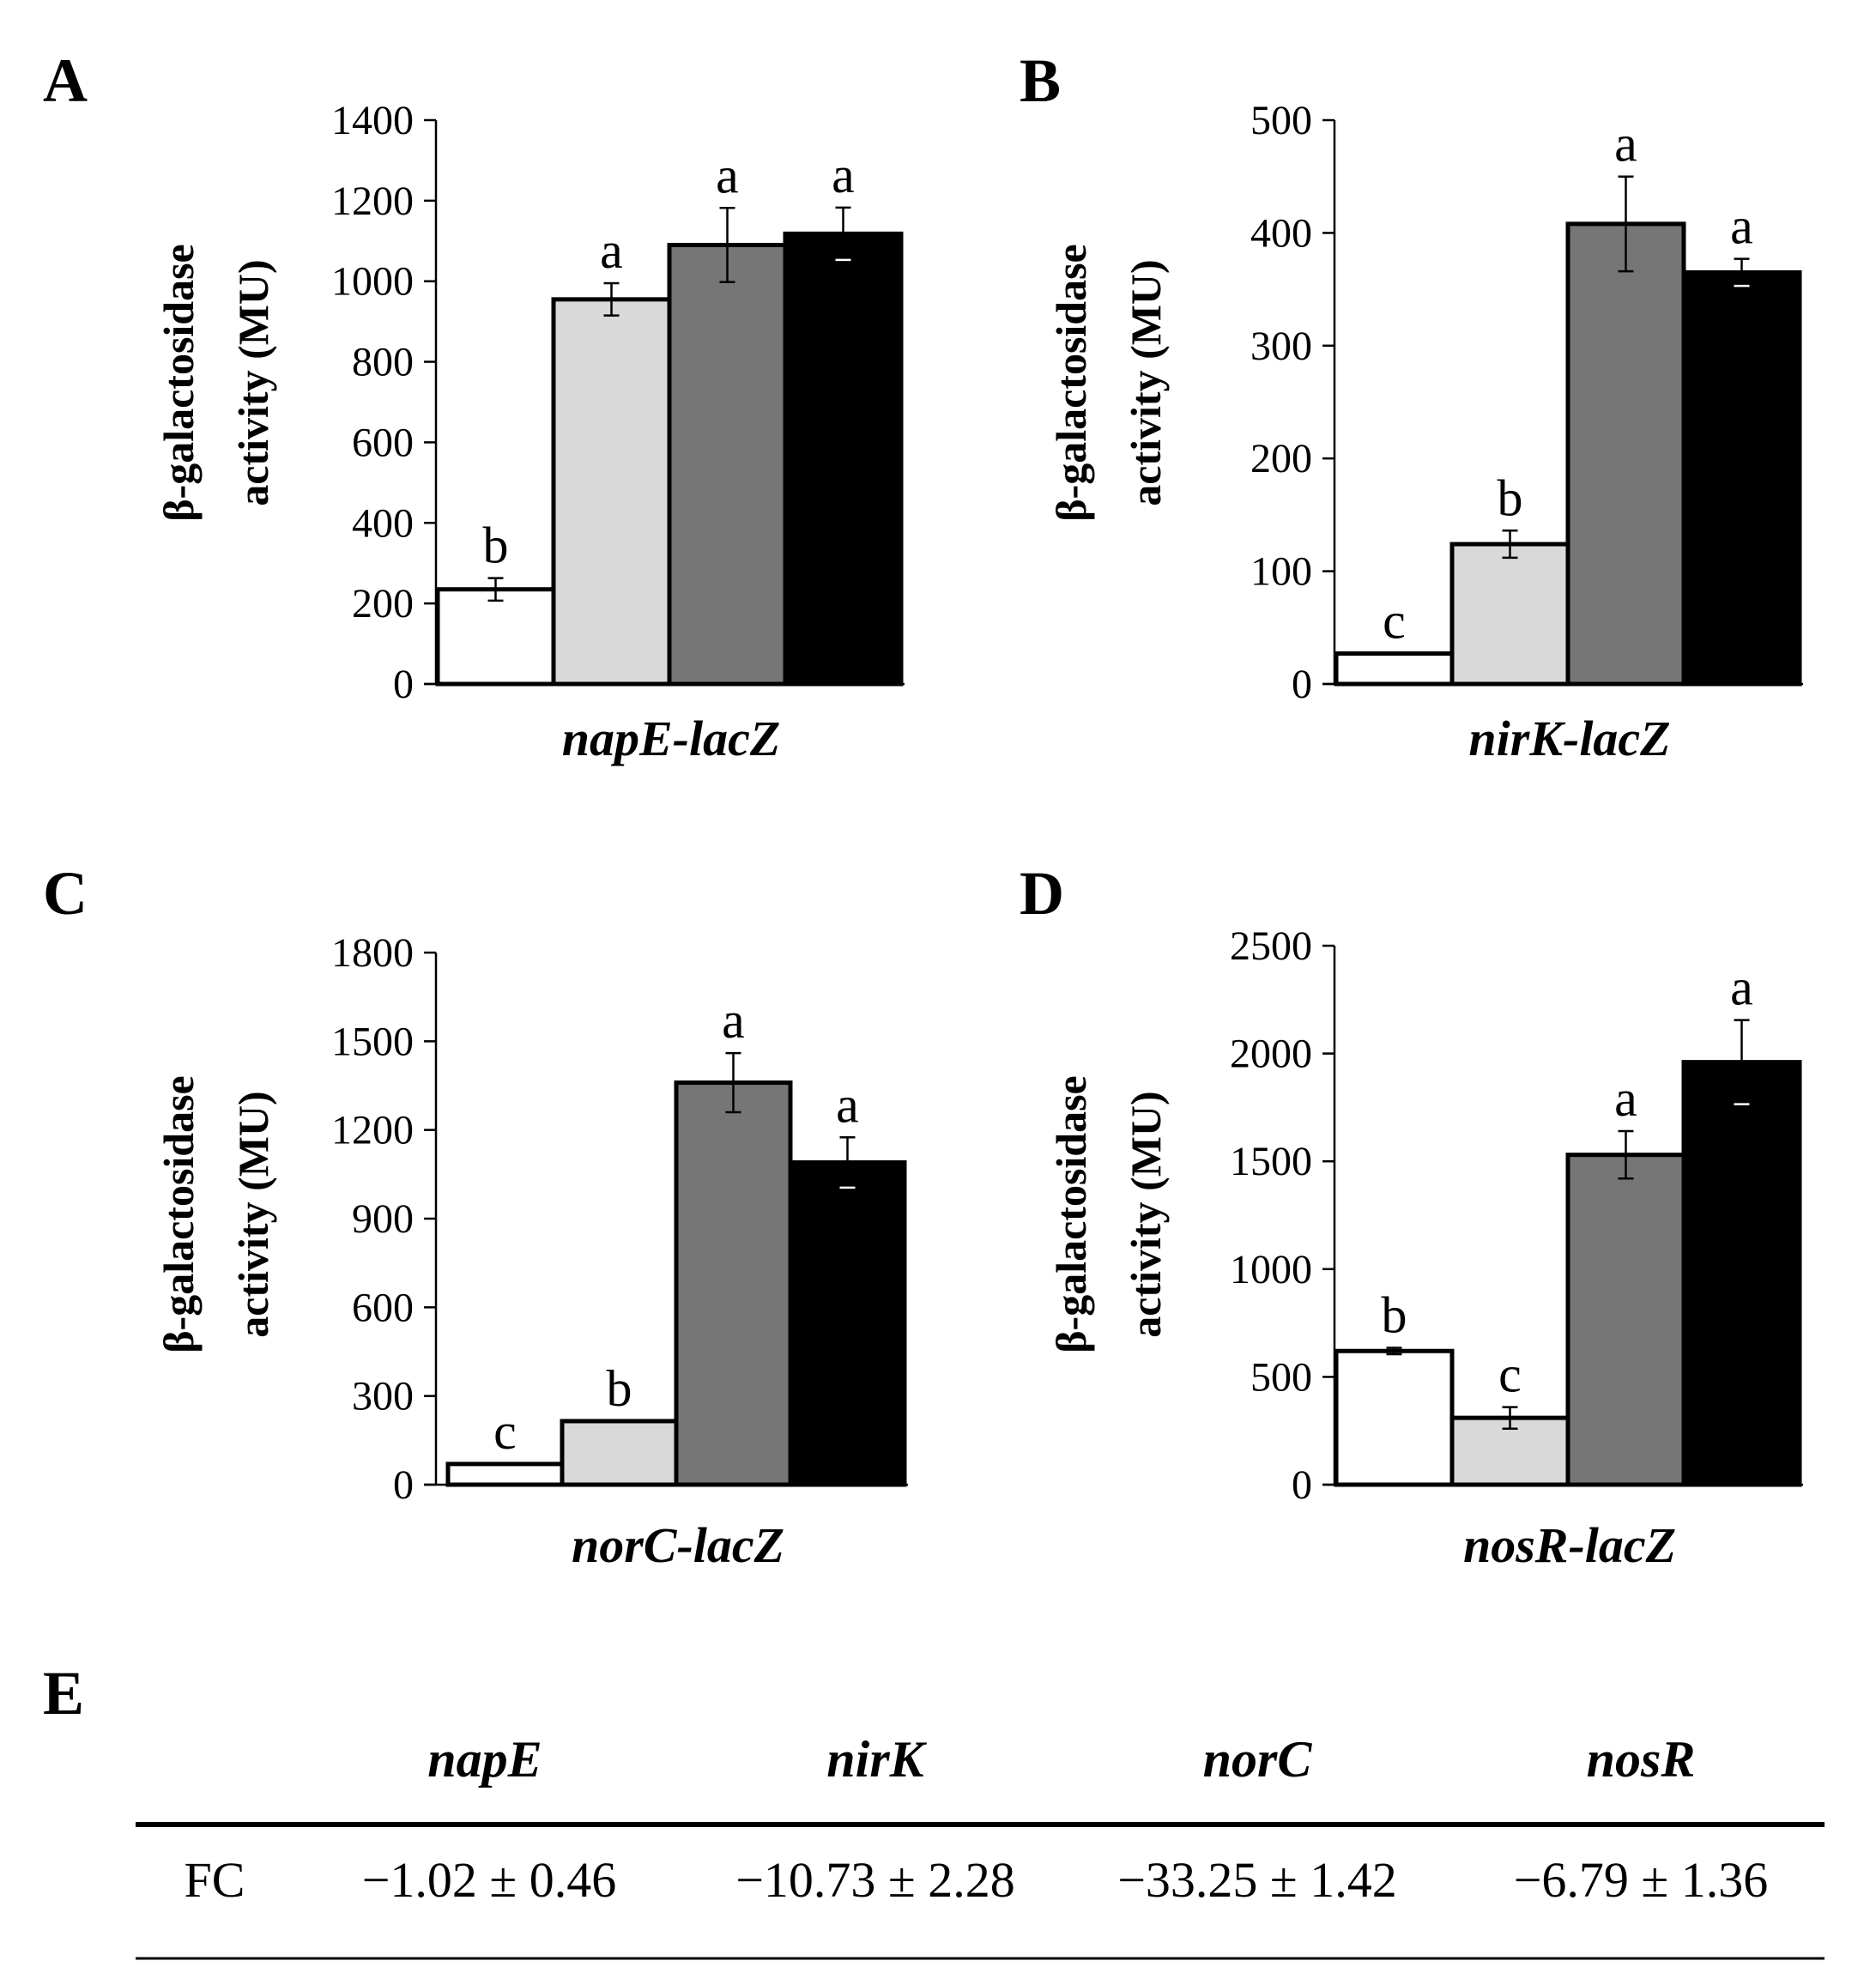 This screenshot has height=1979, width=1876. Describe the element at coordinates (215, 1880) in the screenshot. I see `table-row-label: FC` at that location.